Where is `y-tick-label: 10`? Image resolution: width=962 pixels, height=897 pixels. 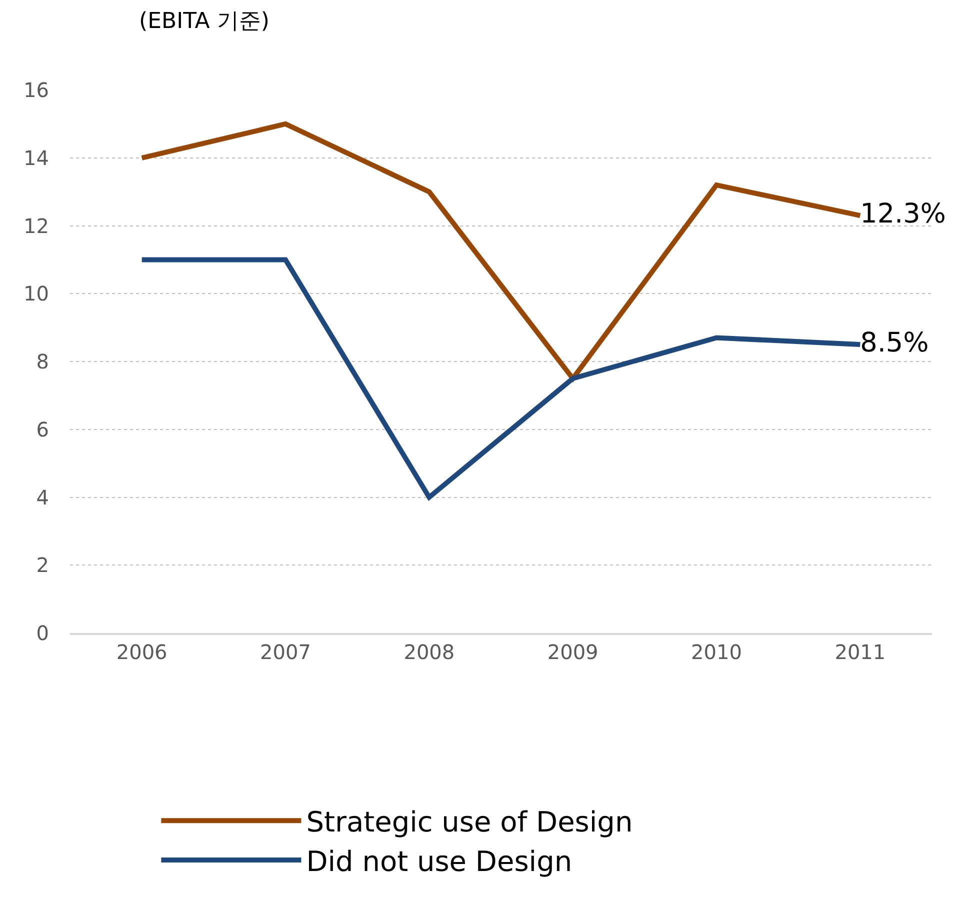 y-tick-label: 10 is located at coordinates (36, 294).